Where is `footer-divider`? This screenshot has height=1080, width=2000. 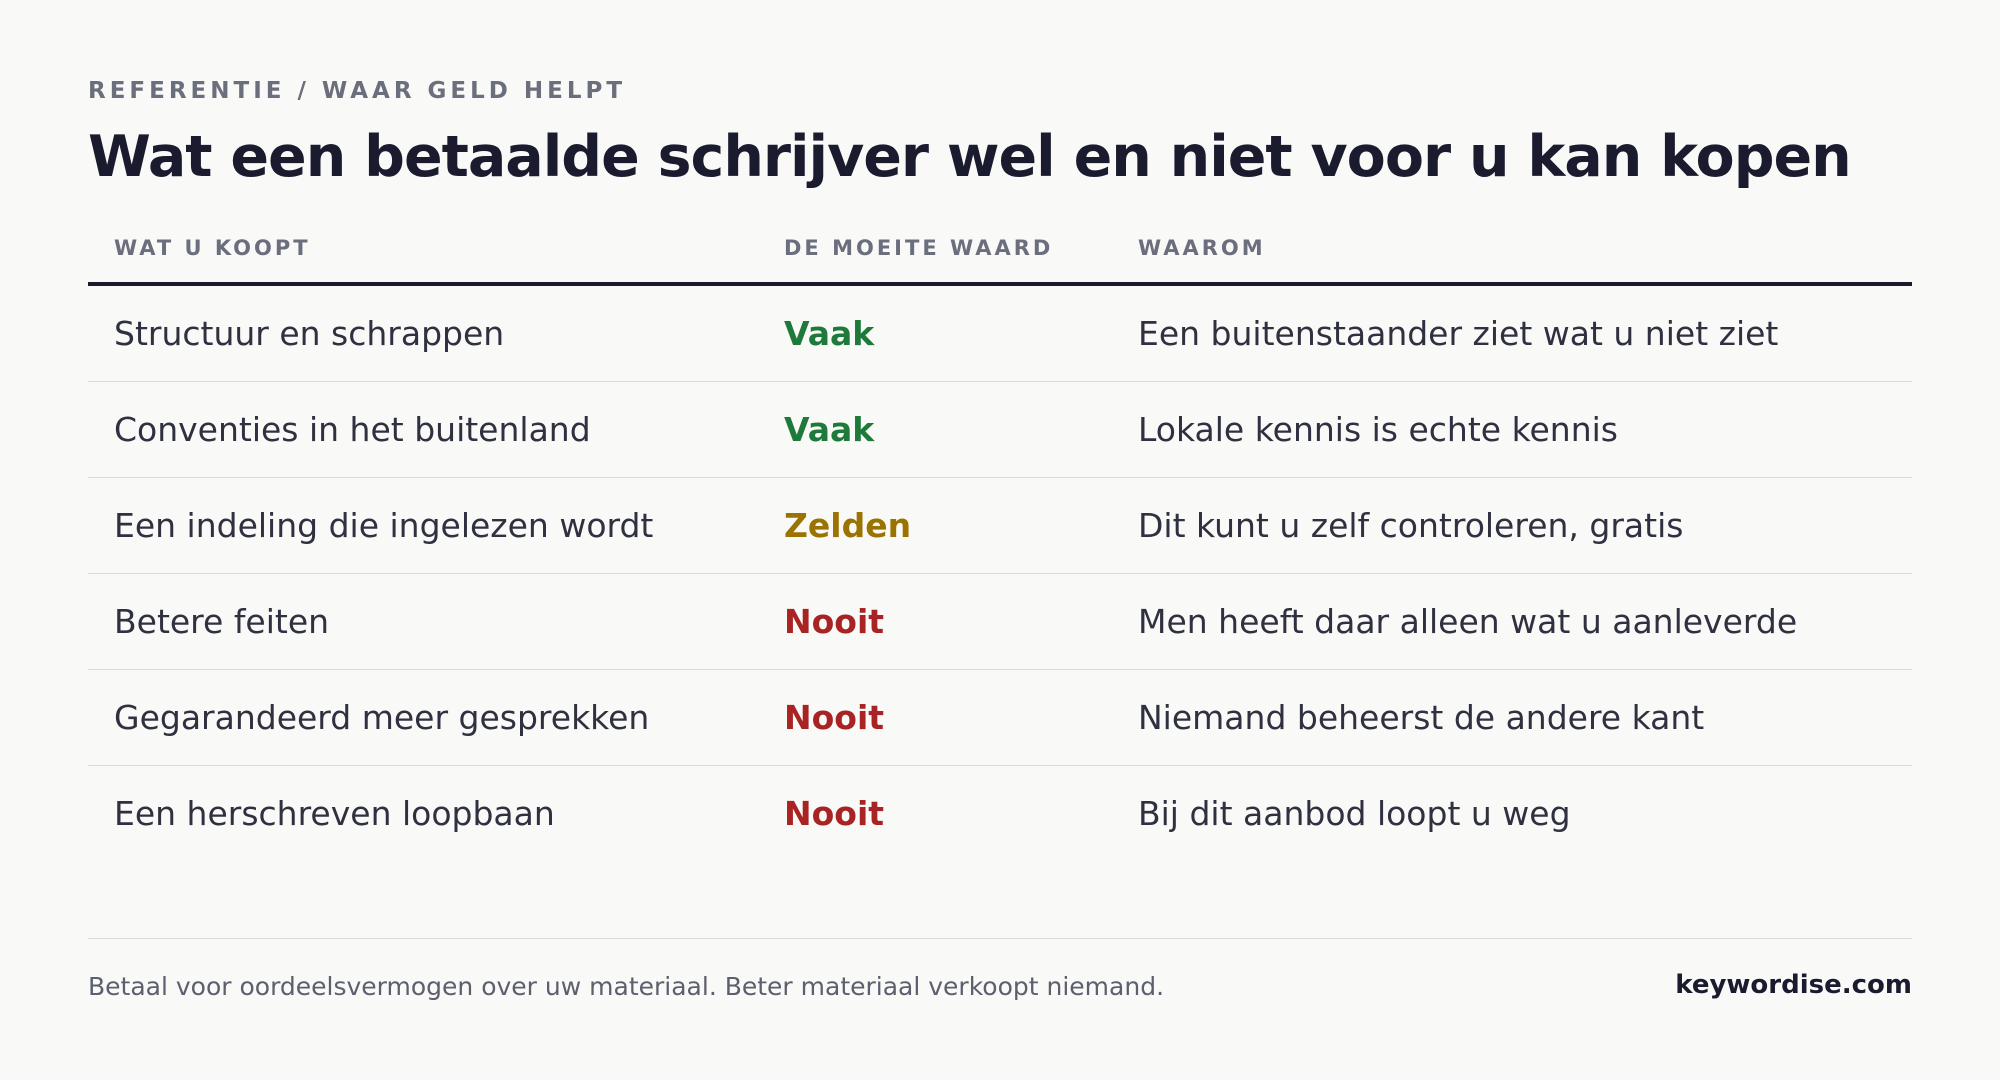
footer-divider is located at coordinates (1000, 938).